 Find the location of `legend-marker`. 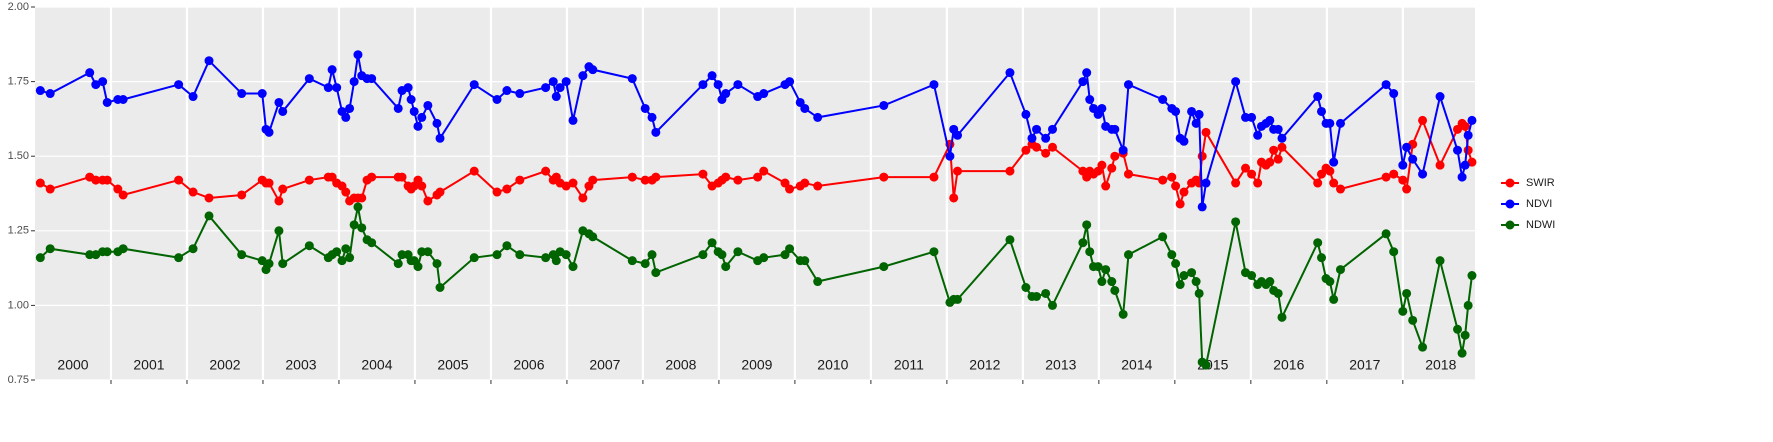

legend-marker is located at coordinates (1510, 183).